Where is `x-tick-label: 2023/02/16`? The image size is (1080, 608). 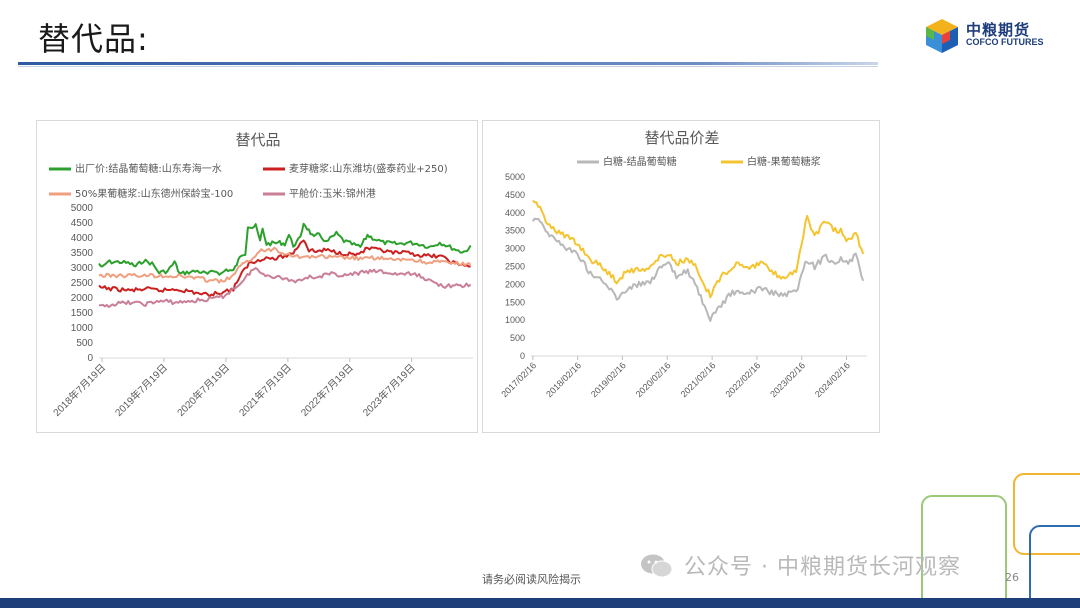
x-tick-label: 2023/02/16 is located at coordinates (787, 379).